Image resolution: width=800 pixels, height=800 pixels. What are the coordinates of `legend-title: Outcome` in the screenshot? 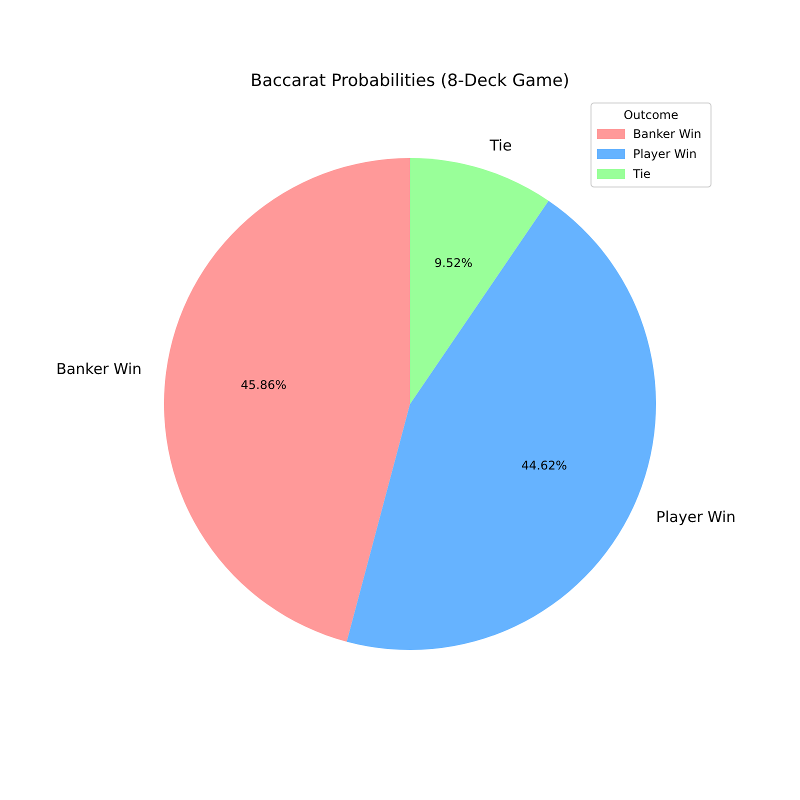 It's located at (651, 115).